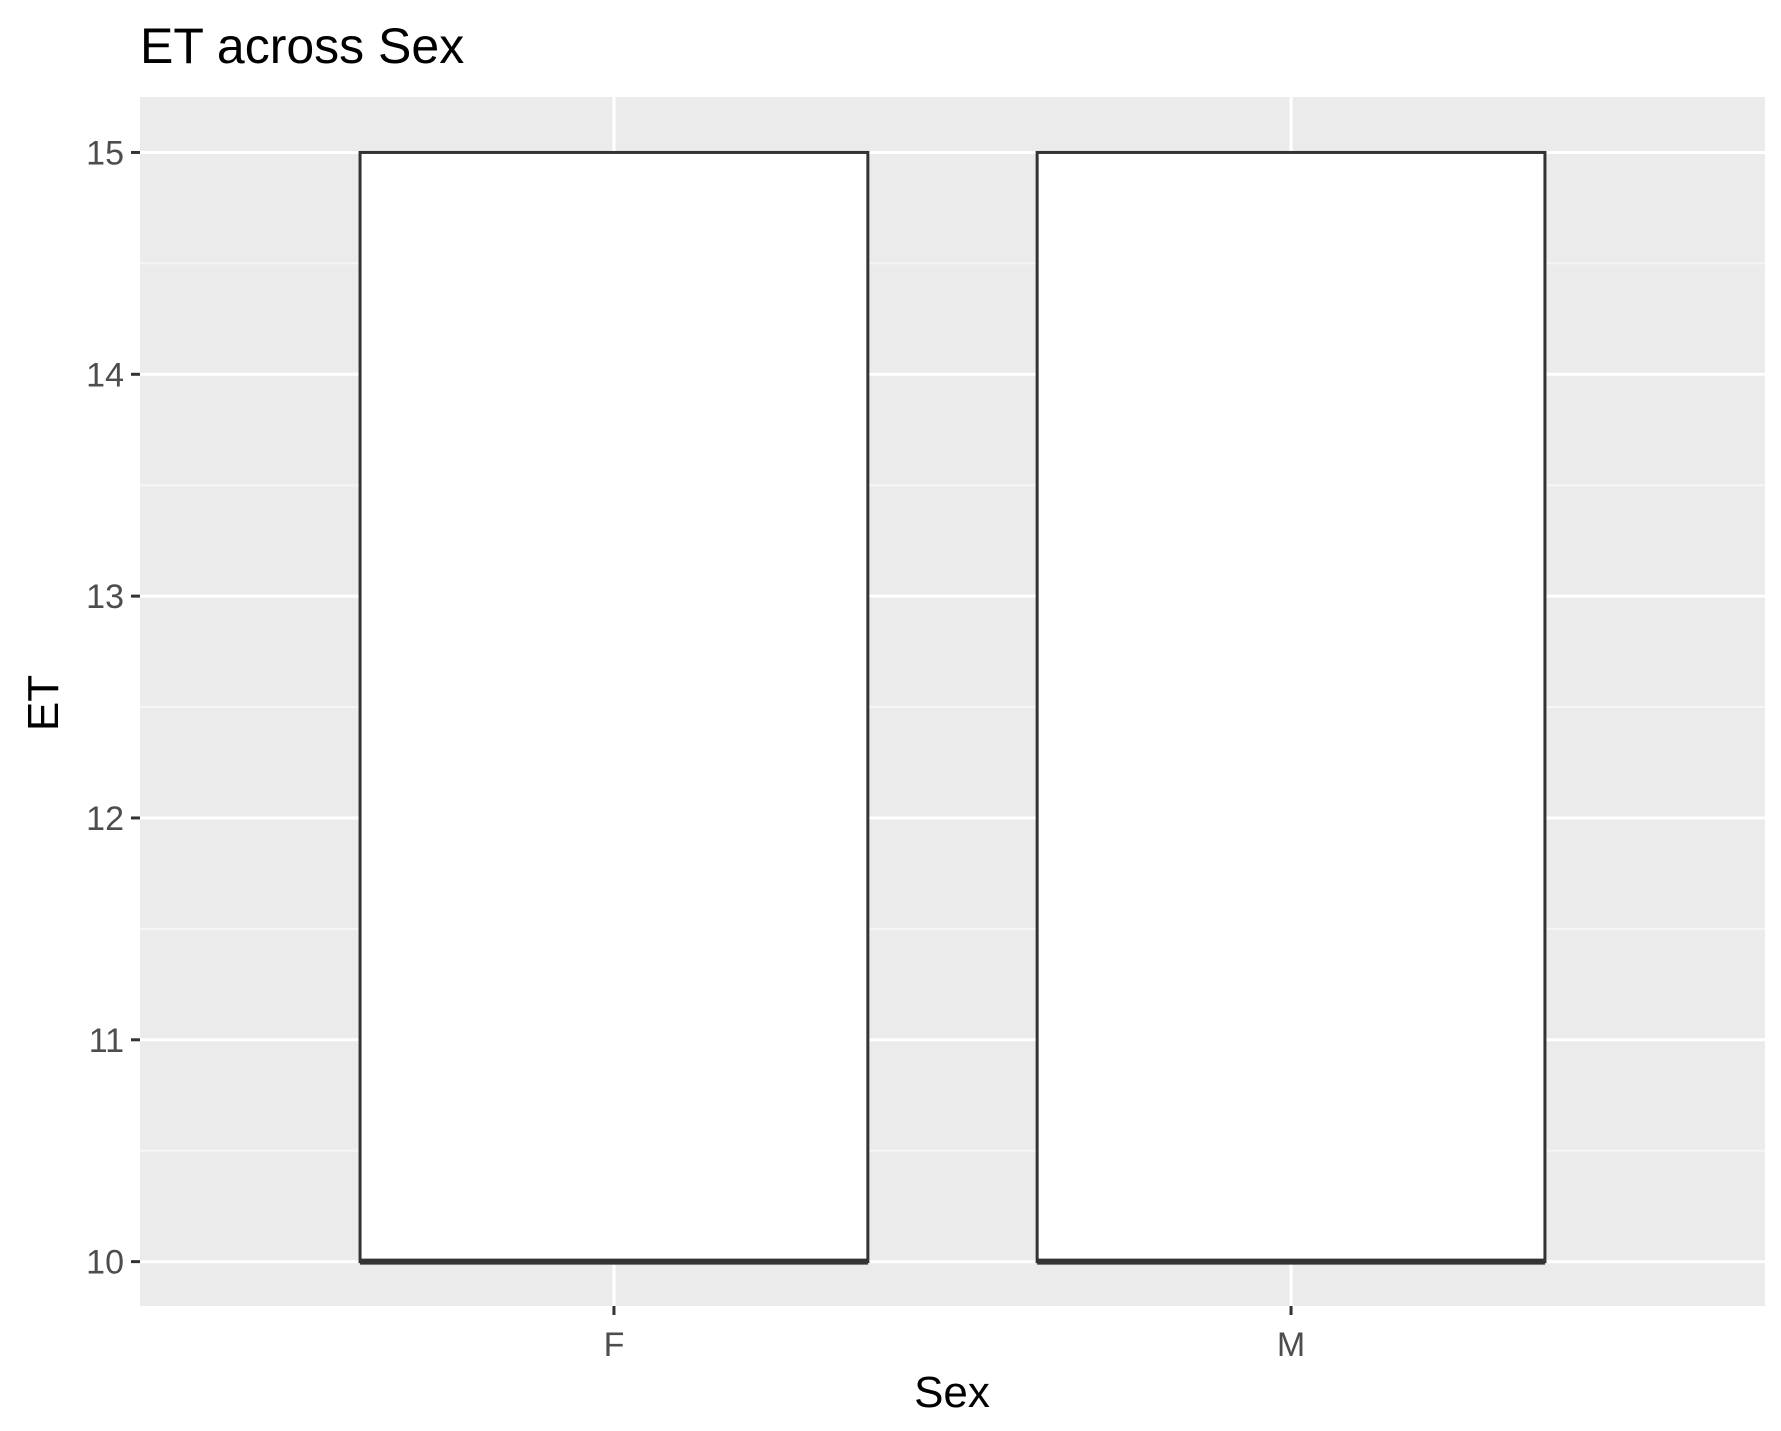 The height and width of the screenshot is (1431, 1781). I want to click on x-axis-title: Sex, so click(952, 1392).